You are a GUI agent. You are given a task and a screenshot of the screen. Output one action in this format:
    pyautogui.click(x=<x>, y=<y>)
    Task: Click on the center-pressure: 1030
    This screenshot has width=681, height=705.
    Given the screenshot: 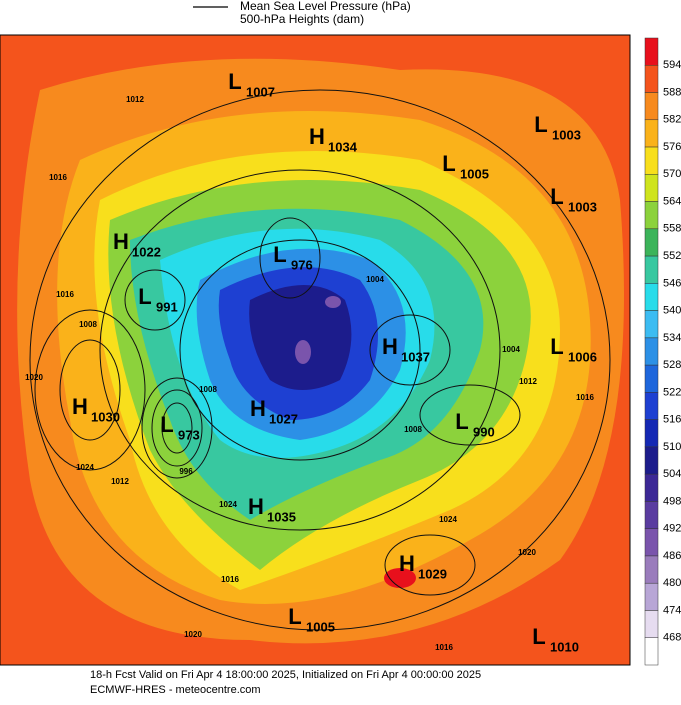 What is the action you would take?
    pyautogui.click(x=105, y=416)
    